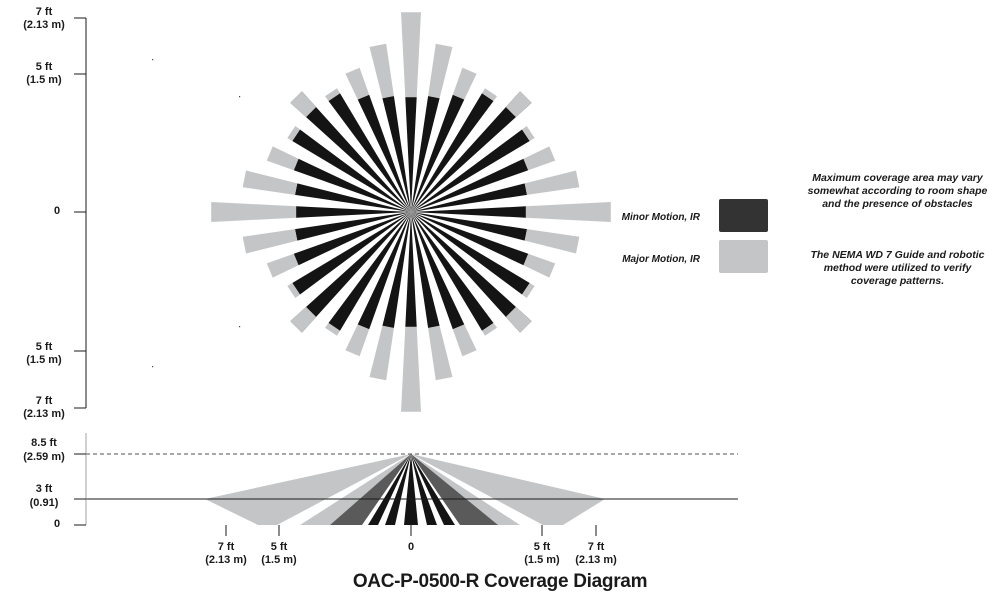  Describe the element at coordinates (196, 213) in the screenshot. I see `print-marks` at that location.